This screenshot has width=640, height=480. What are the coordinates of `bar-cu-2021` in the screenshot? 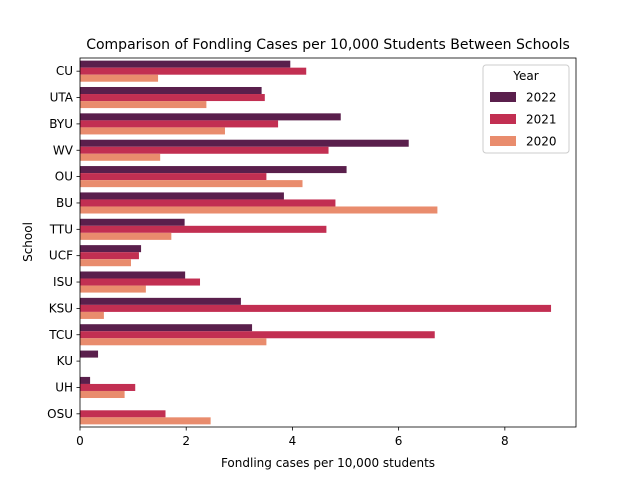 It's located at (193, 71).